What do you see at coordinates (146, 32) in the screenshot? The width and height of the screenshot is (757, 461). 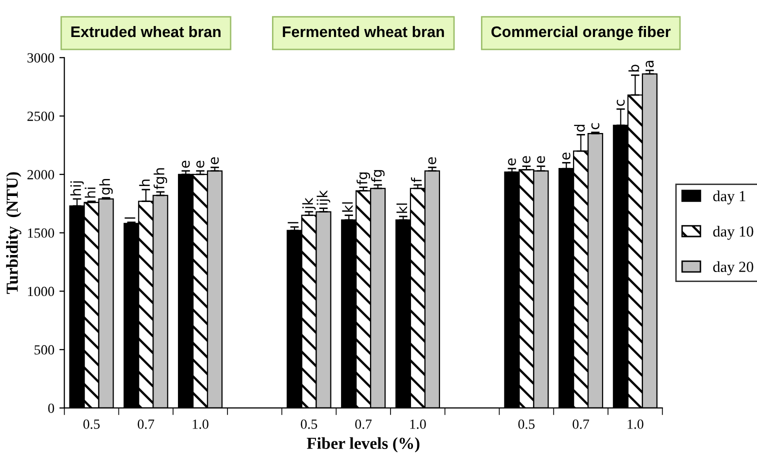 I see `text: Extruded wheat bran` at bounding box center [146, 32].